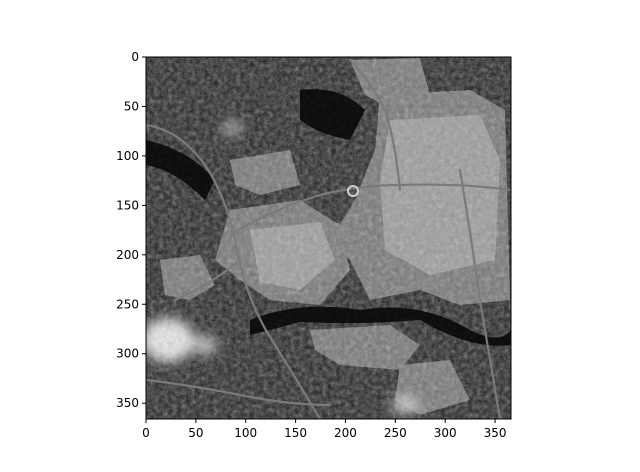 This screenshot has width=640, height=472. I want to click on x-tick-label: 0, so click(146, 433).